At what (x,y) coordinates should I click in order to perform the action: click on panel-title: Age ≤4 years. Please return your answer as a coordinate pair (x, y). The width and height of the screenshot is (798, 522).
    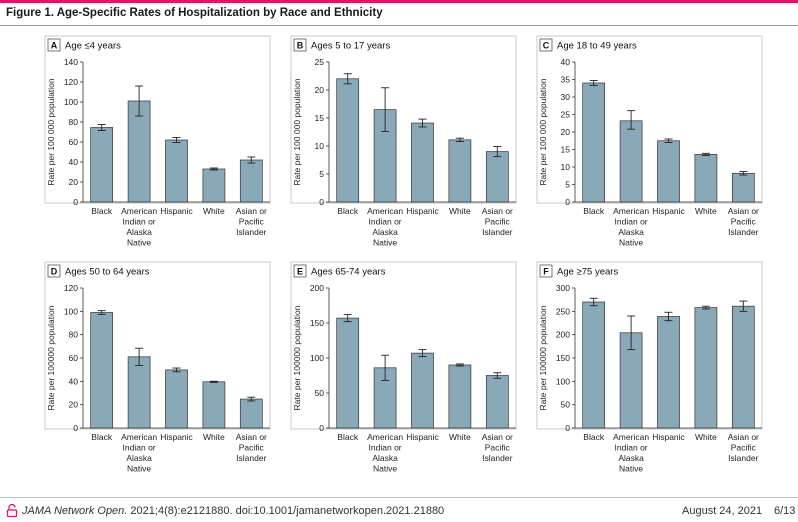
    Looking at the image, I should click on (93, 46).